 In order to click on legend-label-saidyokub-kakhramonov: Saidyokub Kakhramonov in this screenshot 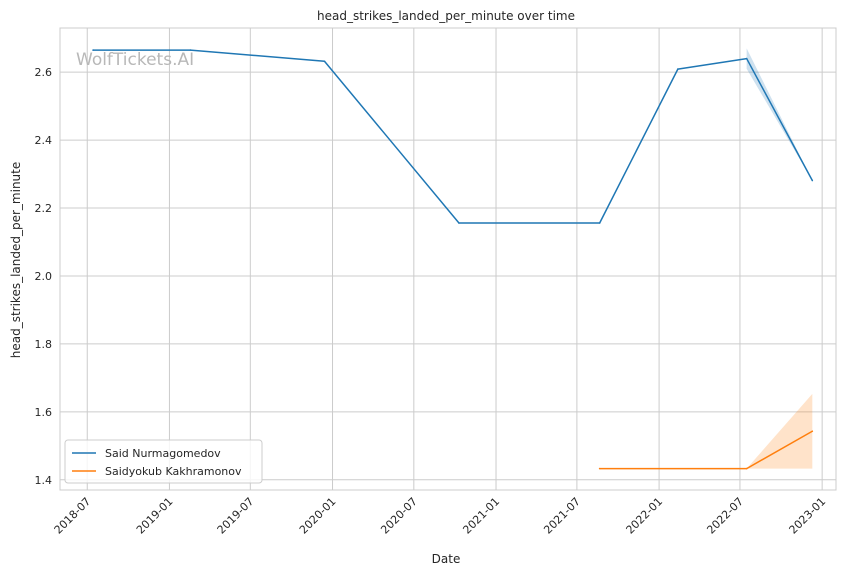, I will do `click(173, 471)`.